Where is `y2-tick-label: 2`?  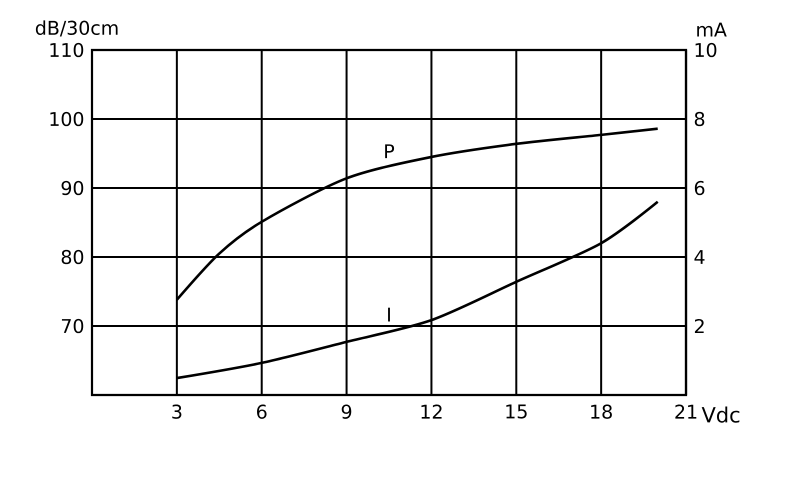
y2-tick-label: 2 is located at coordinates (699, 326).